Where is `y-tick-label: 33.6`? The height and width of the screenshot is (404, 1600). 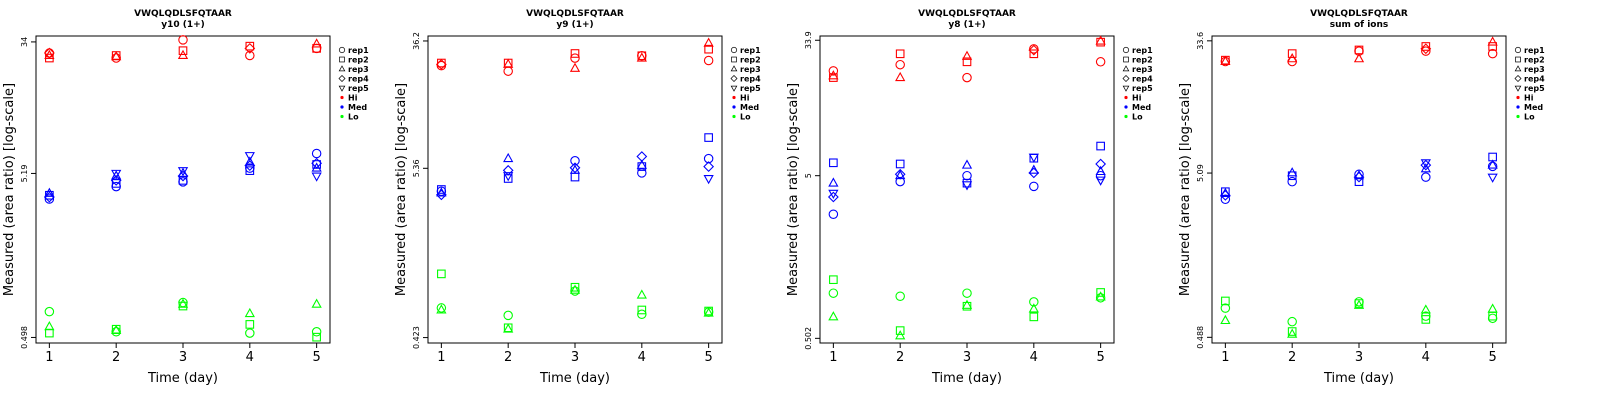 y-tick-label: 33.6 is located at coordinates (1200, 41).